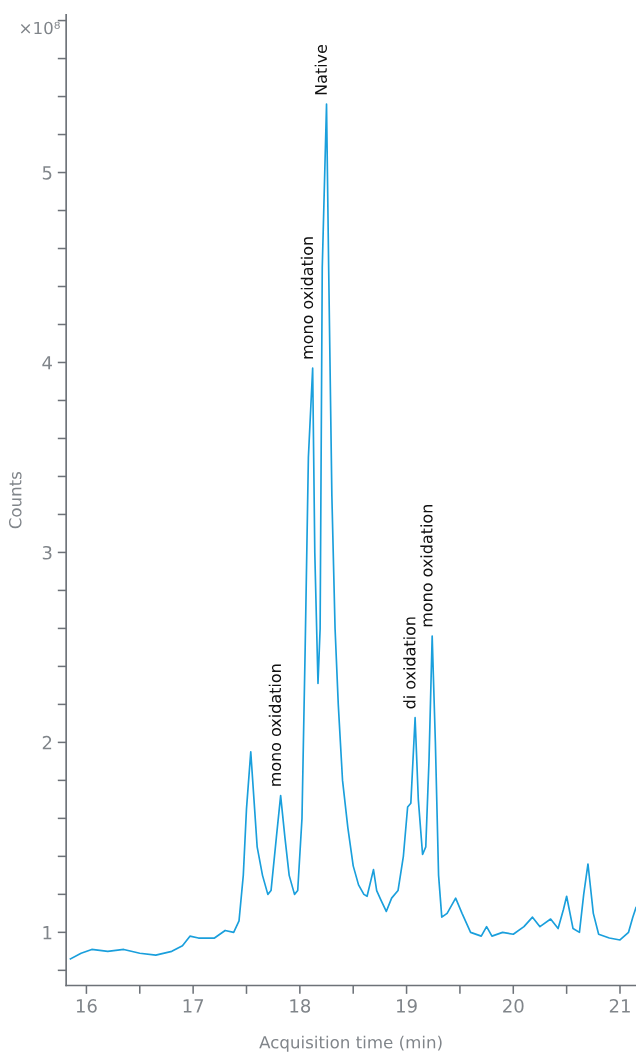 This screenshot has width=636, height=1062. I want to click on text: ×10⁸, so click(40, 28).